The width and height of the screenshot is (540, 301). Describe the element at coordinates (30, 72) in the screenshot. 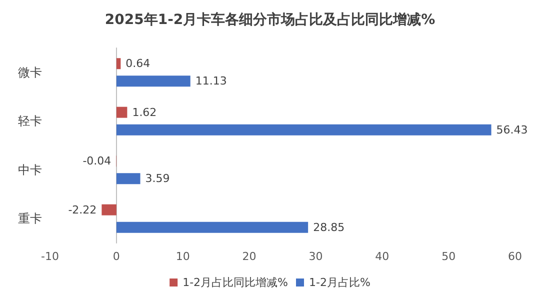

I see `y-tick-label: 微卡` at that location.